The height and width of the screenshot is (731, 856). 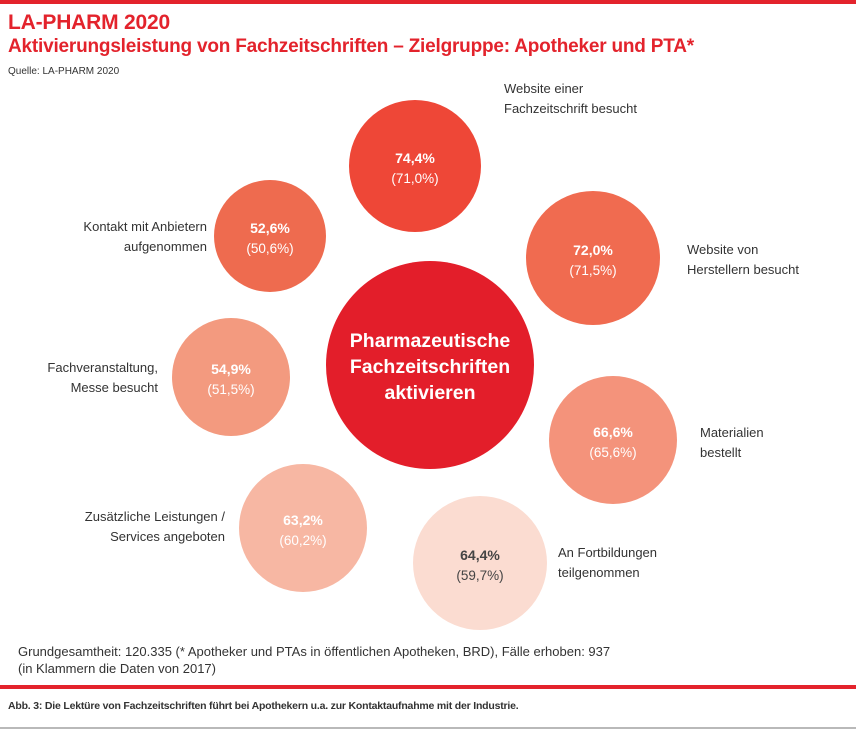 I want to click on caption-rule, so click(x=428, y=728).